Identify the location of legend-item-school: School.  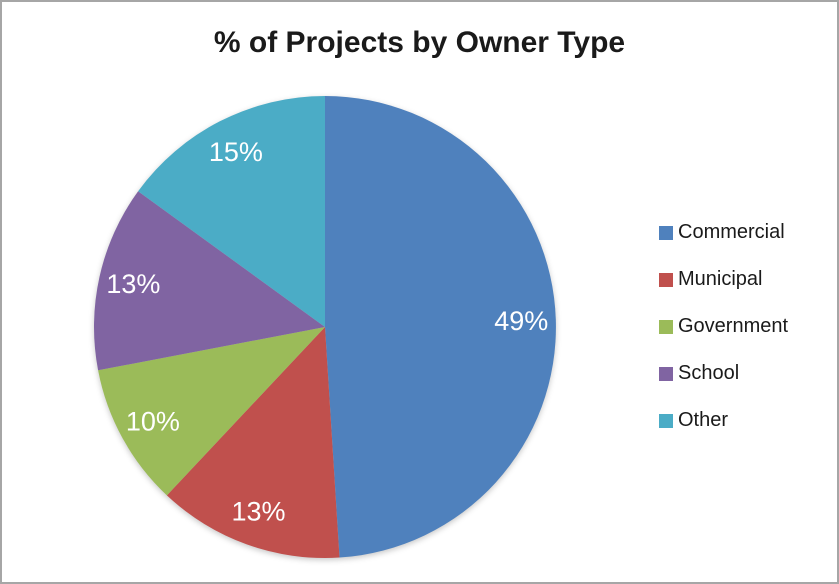
(723, 373).